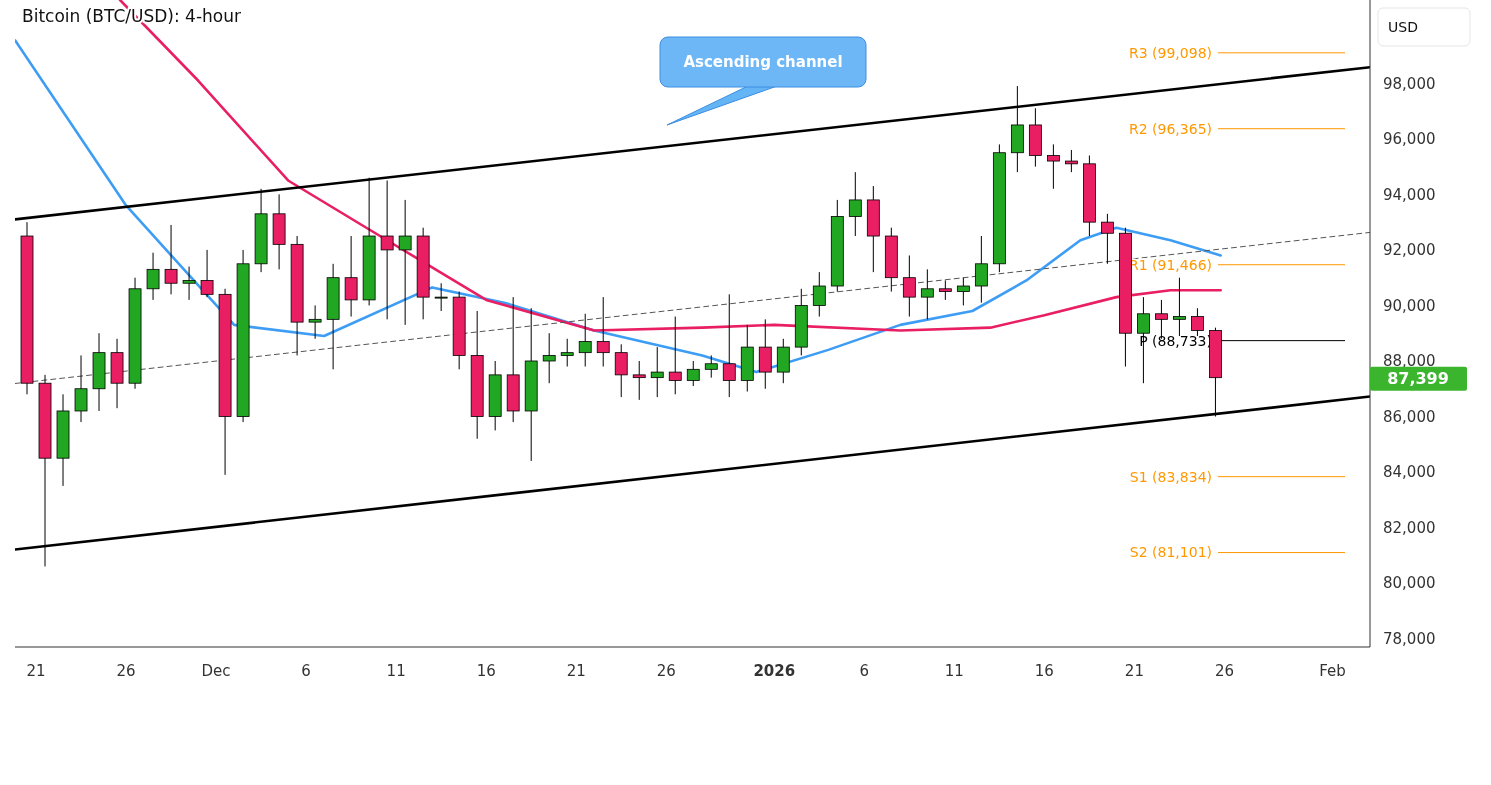 Image resolution: width=1491 pixels, height=785 pixels. I want to click on y-tick-label: 84,000, so click(1409, 472).